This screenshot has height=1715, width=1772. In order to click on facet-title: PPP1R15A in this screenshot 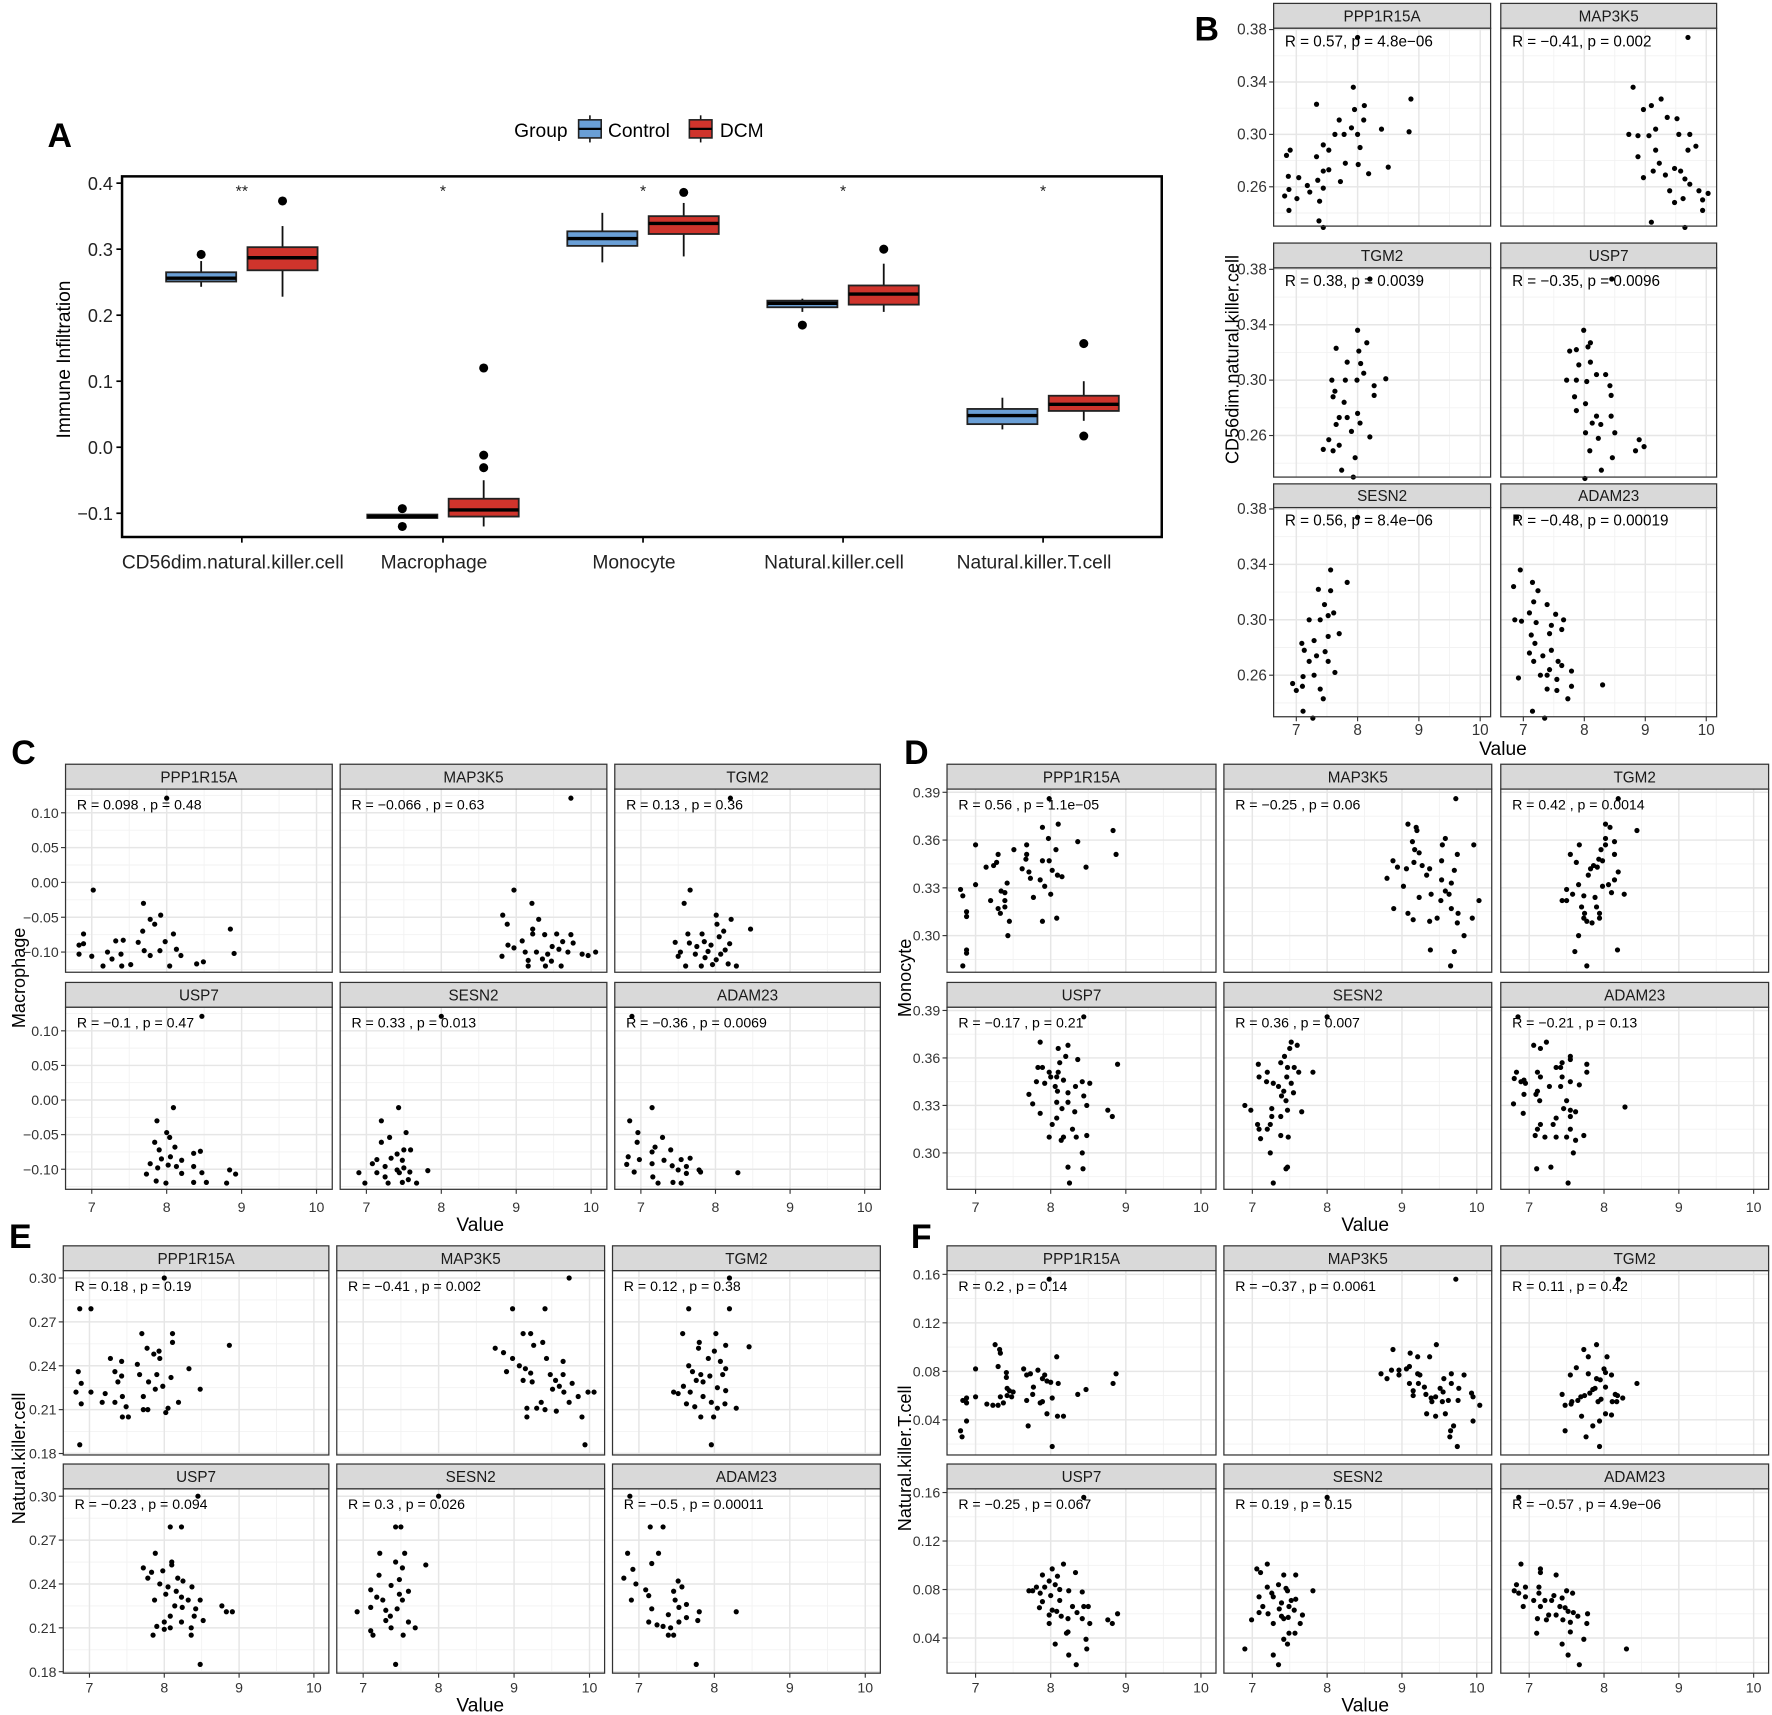, I will do `click(199, 777)`.